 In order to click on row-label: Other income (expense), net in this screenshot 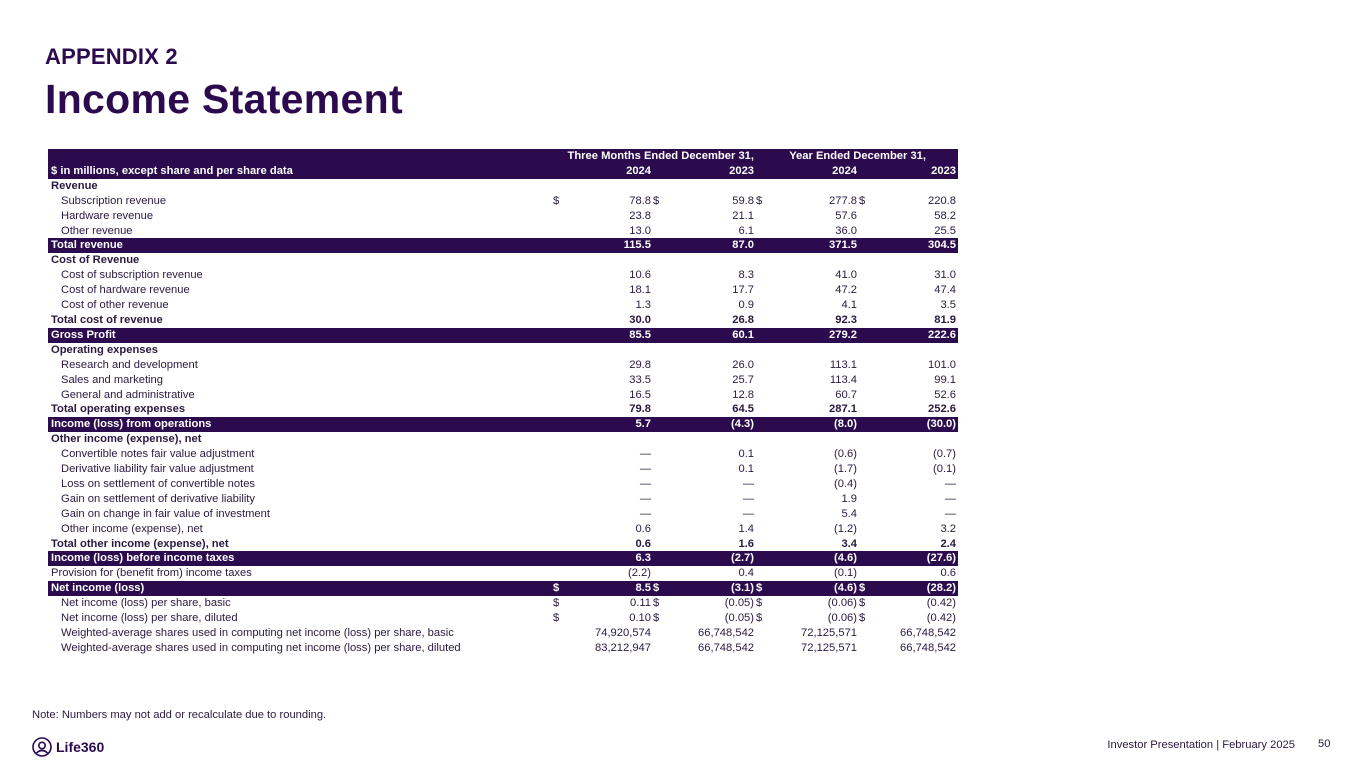, I will do `click(126, 439)`.